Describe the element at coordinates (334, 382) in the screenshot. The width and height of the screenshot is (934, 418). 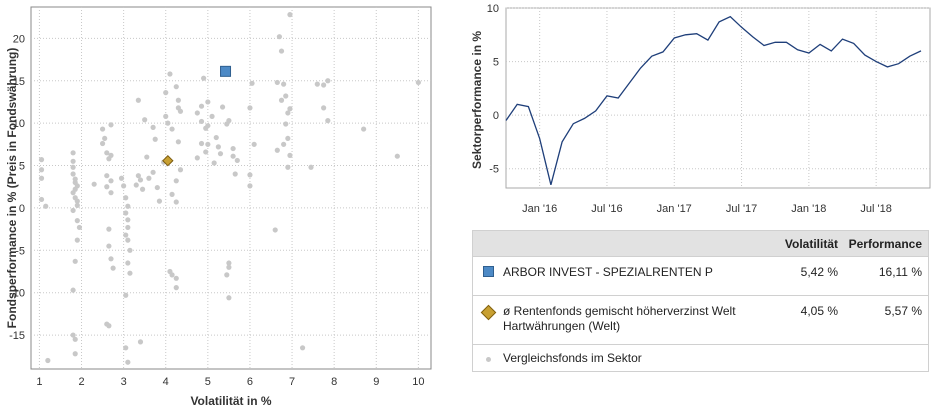
I see `scatter-x-tick-label: 8` at that location.